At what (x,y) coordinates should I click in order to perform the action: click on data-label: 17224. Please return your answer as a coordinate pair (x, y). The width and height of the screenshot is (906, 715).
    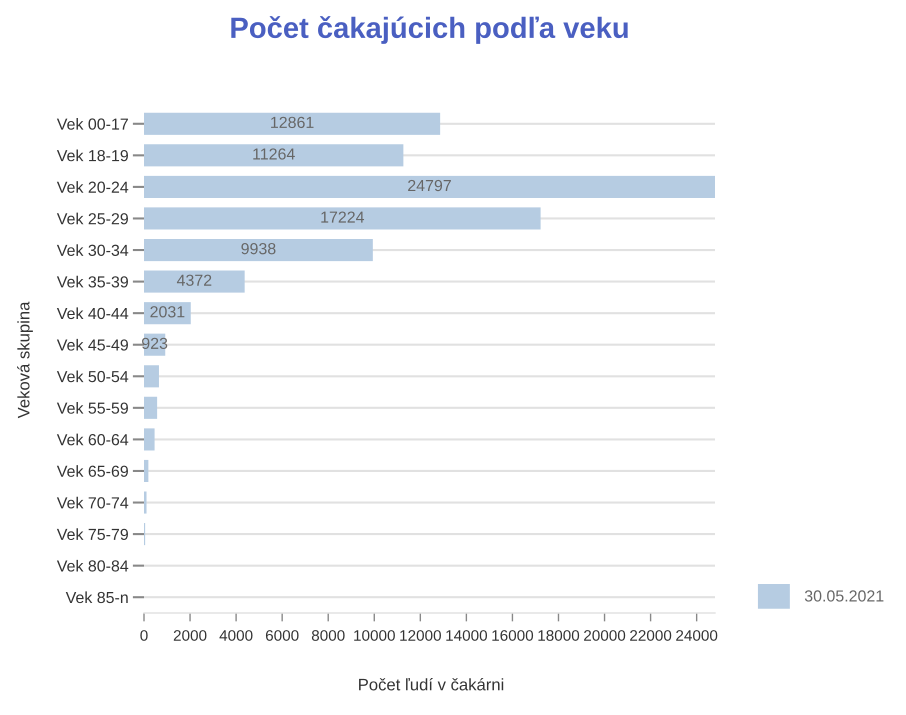
    Looking at the image, I should click on (342, 217).